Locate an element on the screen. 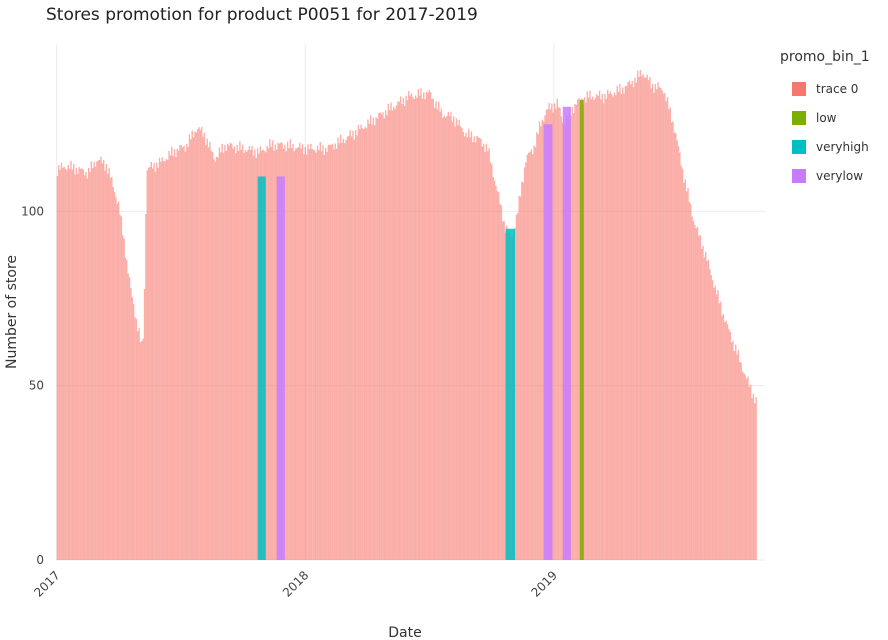 This screenshot has height=640, width=888. y-tick-label: 0 is located at coordinates (40, 560).